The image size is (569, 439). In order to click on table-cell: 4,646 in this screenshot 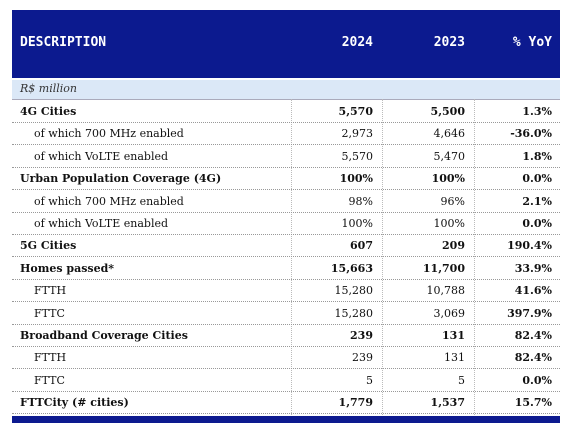, I will do `click(449, 134)`.